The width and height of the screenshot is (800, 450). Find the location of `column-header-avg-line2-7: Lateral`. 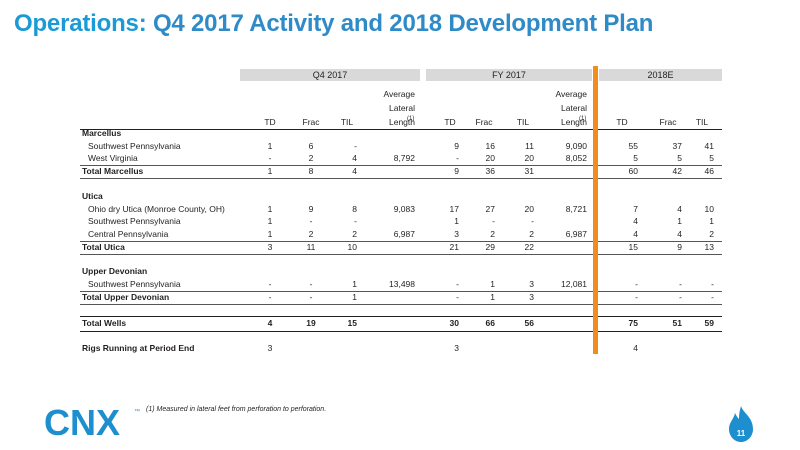

column-header-avg-line2-7: Lateral is located at coordinates (574, 108).